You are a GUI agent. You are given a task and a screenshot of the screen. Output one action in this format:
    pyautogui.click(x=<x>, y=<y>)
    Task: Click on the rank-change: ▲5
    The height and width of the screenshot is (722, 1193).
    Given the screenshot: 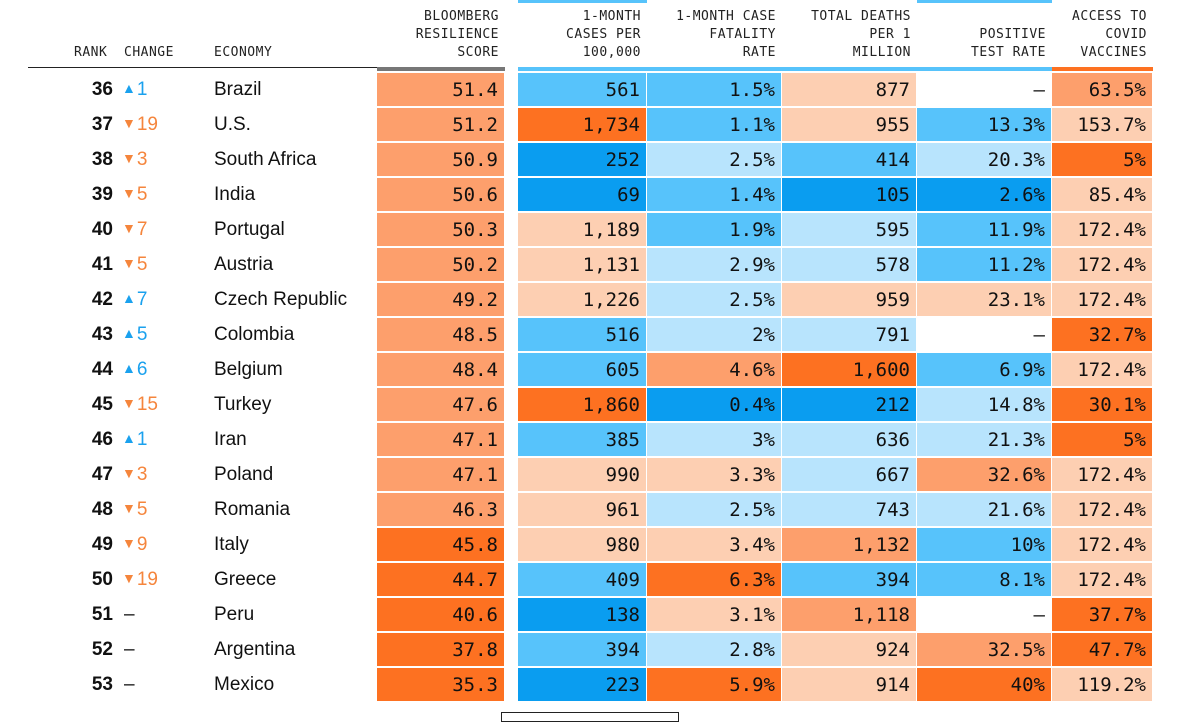 What is the action you would take?
    pyautogui.click(x=134, y=335)
    